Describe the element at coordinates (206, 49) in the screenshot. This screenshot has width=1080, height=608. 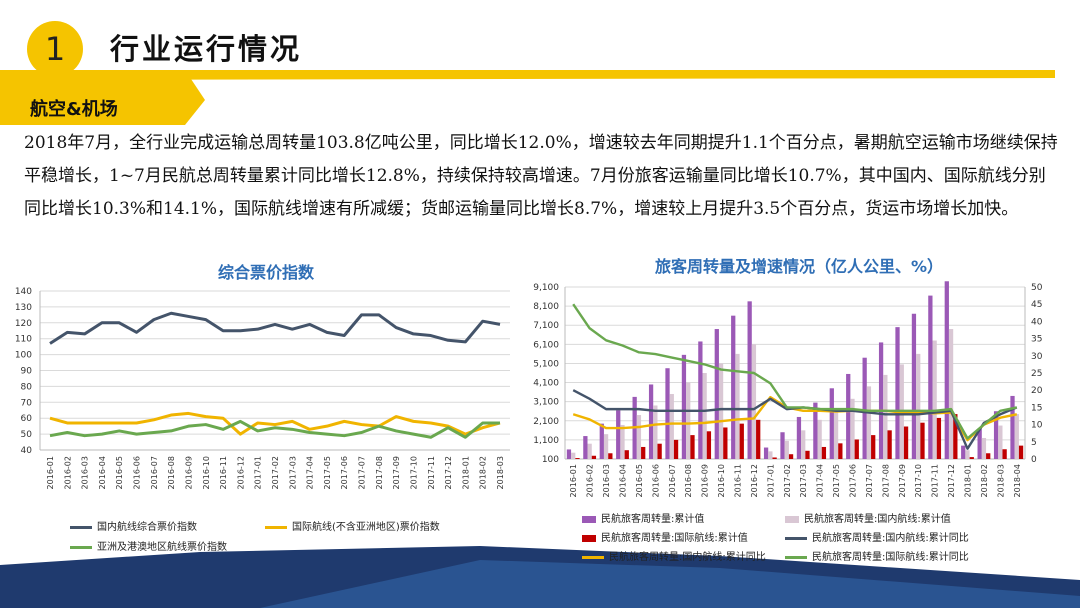
I see `page-title: 行业运行情况` at that location.